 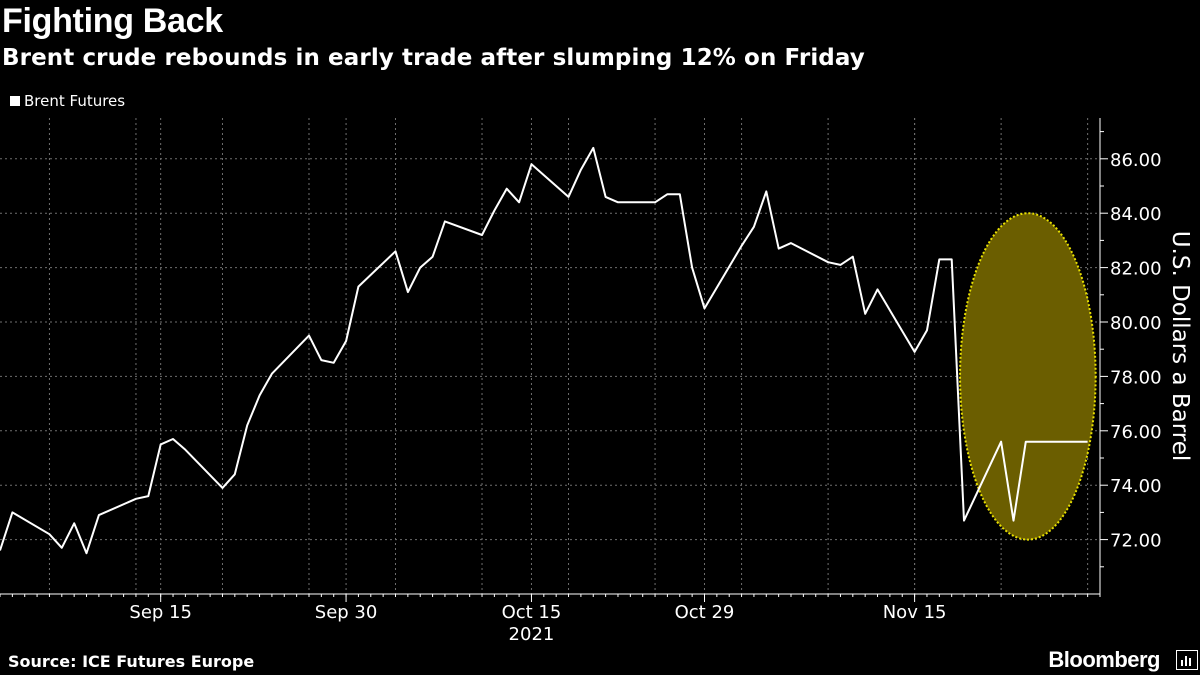 I want to click on y-tick-label: 76.00, so click(x=1136, y=432).